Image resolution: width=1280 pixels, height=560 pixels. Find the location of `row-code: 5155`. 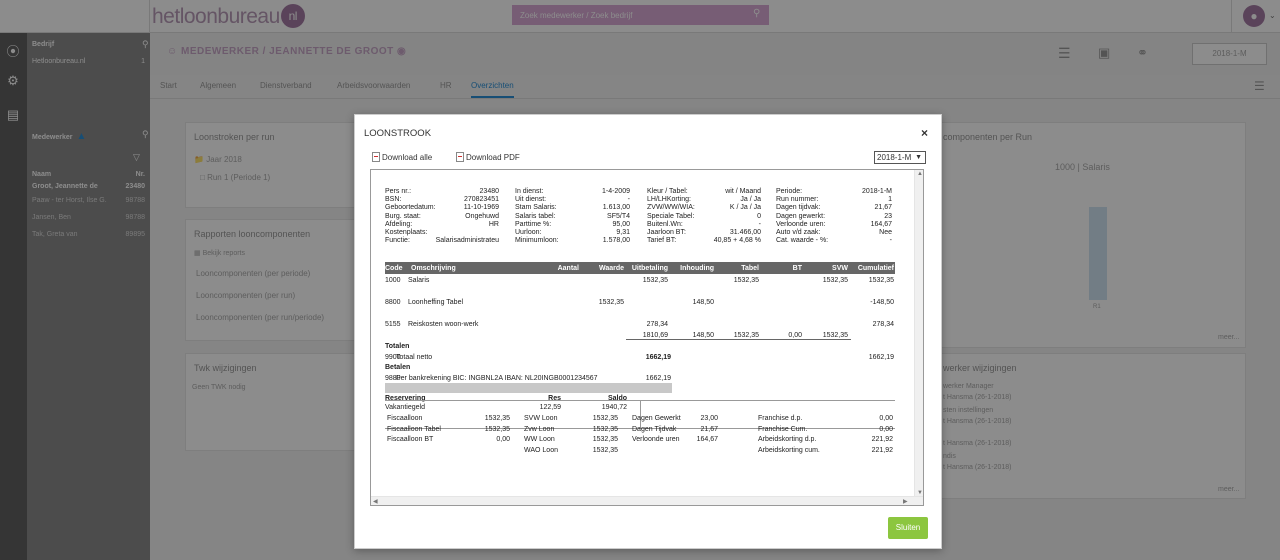

row-code: 5155 is located at coordinates (393, 324).